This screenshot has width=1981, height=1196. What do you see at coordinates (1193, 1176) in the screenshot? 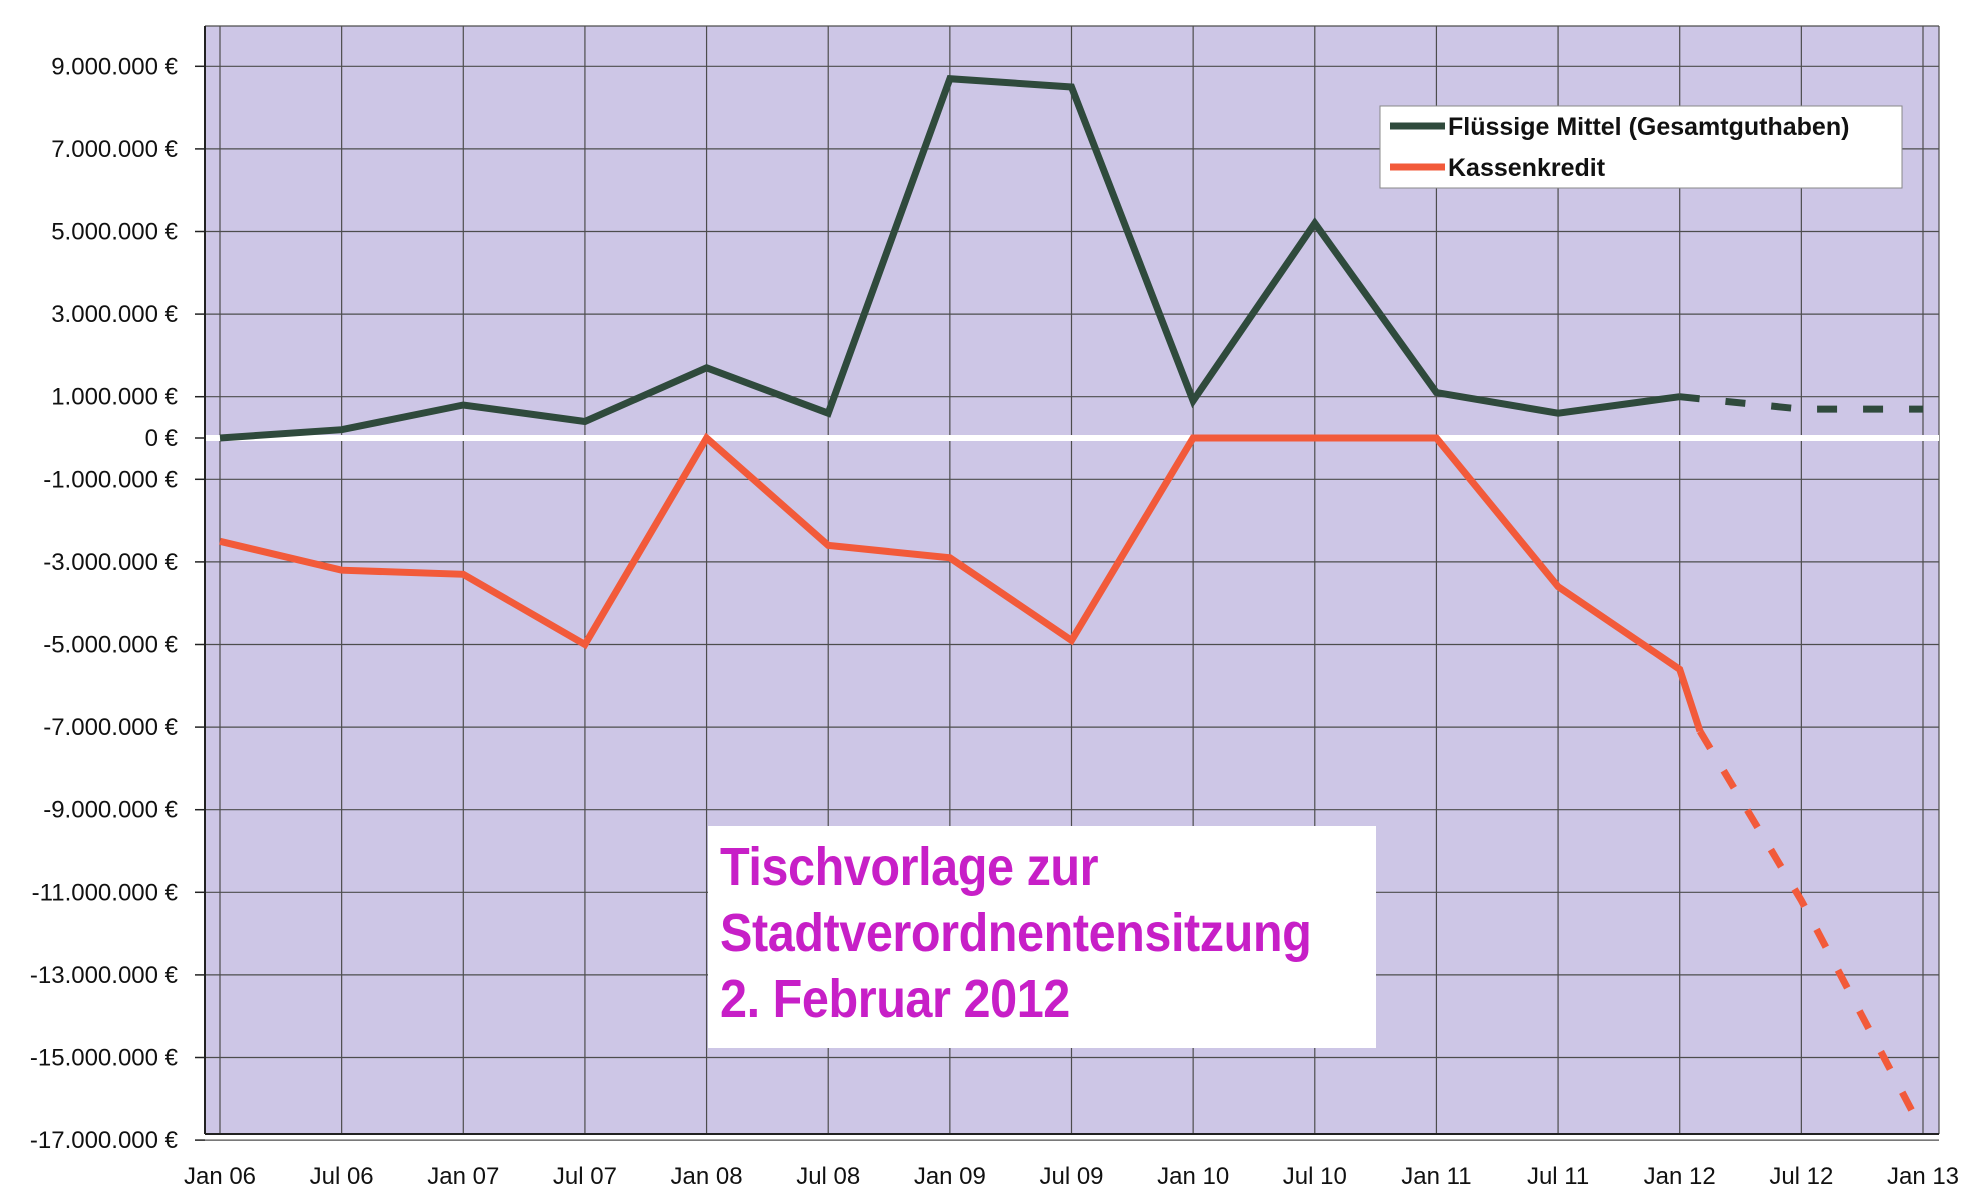
I see `x-tick-label: Jan 10` at bounding box center [1193, 1176].